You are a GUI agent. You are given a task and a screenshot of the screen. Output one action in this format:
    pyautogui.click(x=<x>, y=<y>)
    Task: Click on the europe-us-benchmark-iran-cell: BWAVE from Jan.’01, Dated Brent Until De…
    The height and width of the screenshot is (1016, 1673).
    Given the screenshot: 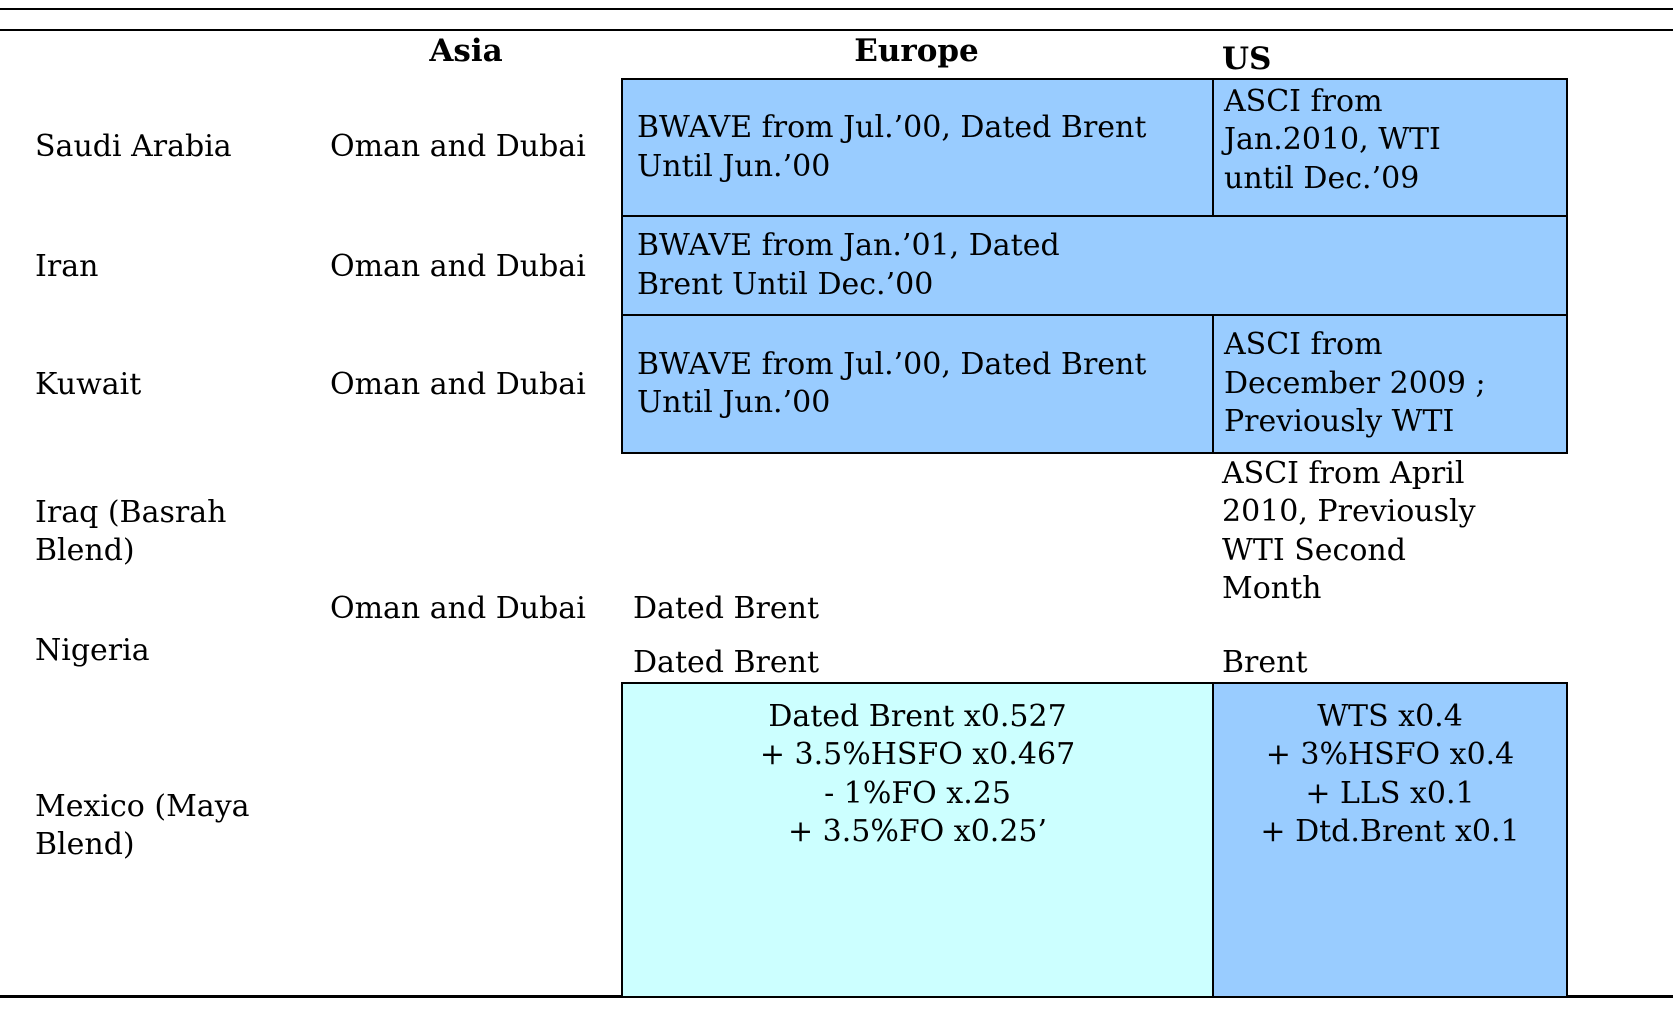 What is the action you would take?
    pyautogui.click(x=1094, y=265)
    